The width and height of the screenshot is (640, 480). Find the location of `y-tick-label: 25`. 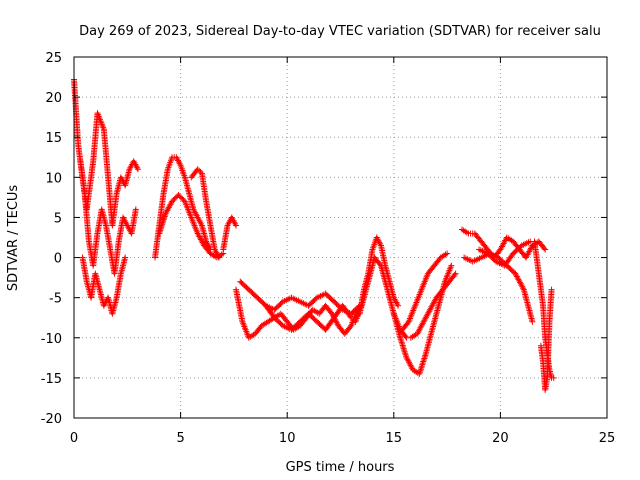

y-tick-label: 25 is located at coordinates (53, 58).